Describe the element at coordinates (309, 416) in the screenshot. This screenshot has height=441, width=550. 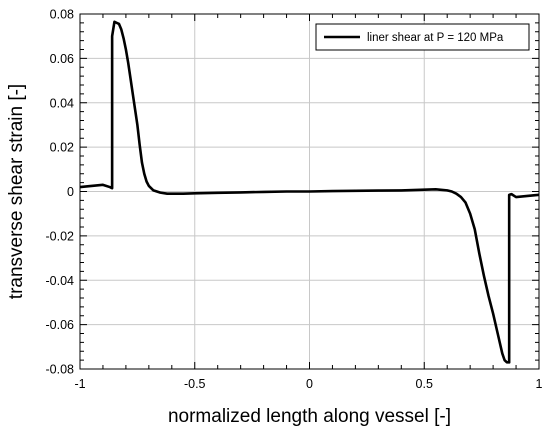
I see `x-axis-title: normalized length along vessel [-]` at that location.